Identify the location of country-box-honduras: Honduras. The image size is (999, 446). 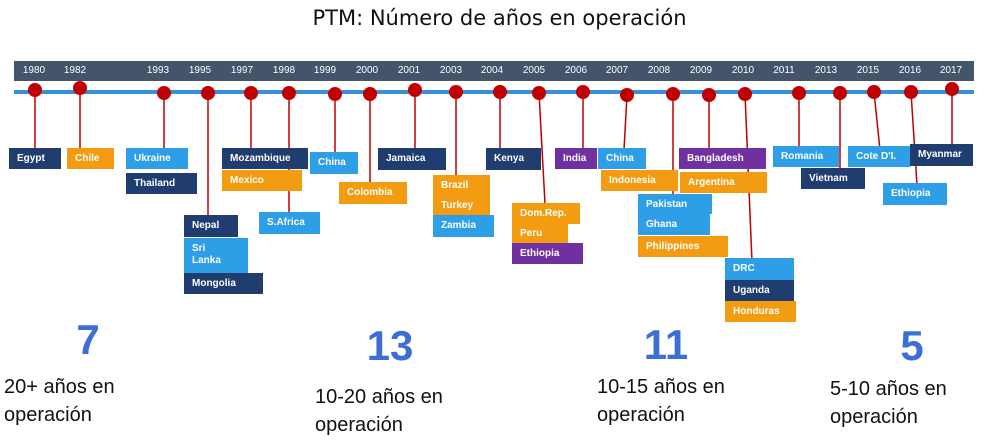
(760, 311).